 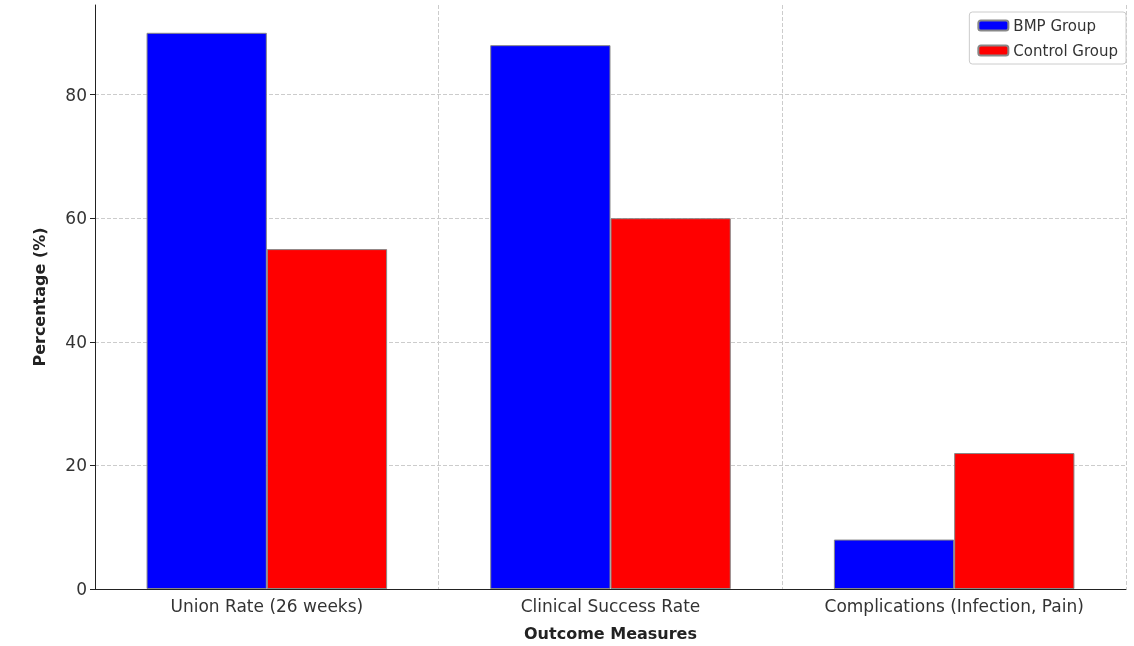 I want to click on y-tick-label: 20, so click(x=76, y=465).